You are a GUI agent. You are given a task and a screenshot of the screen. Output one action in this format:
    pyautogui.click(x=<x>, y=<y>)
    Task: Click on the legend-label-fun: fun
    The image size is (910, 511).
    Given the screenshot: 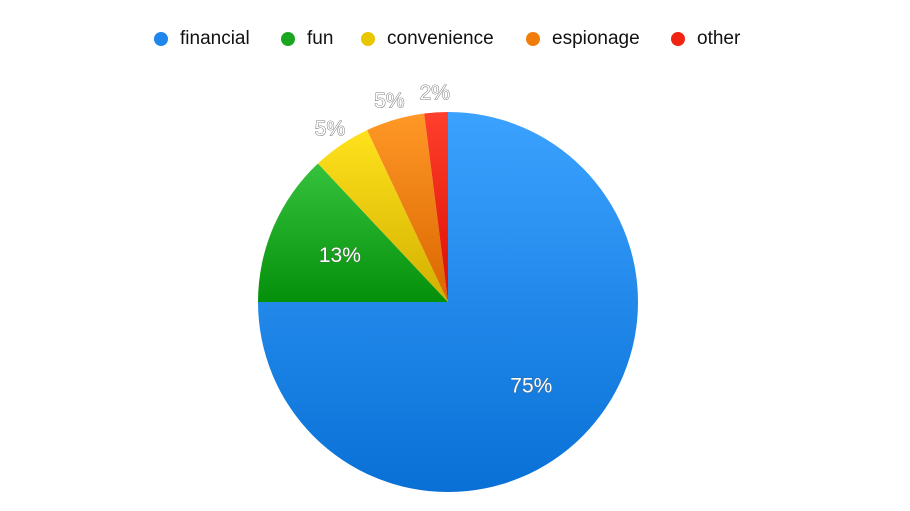 What is the action you would take?
    pyautogui.click(x=320, y=38)
    